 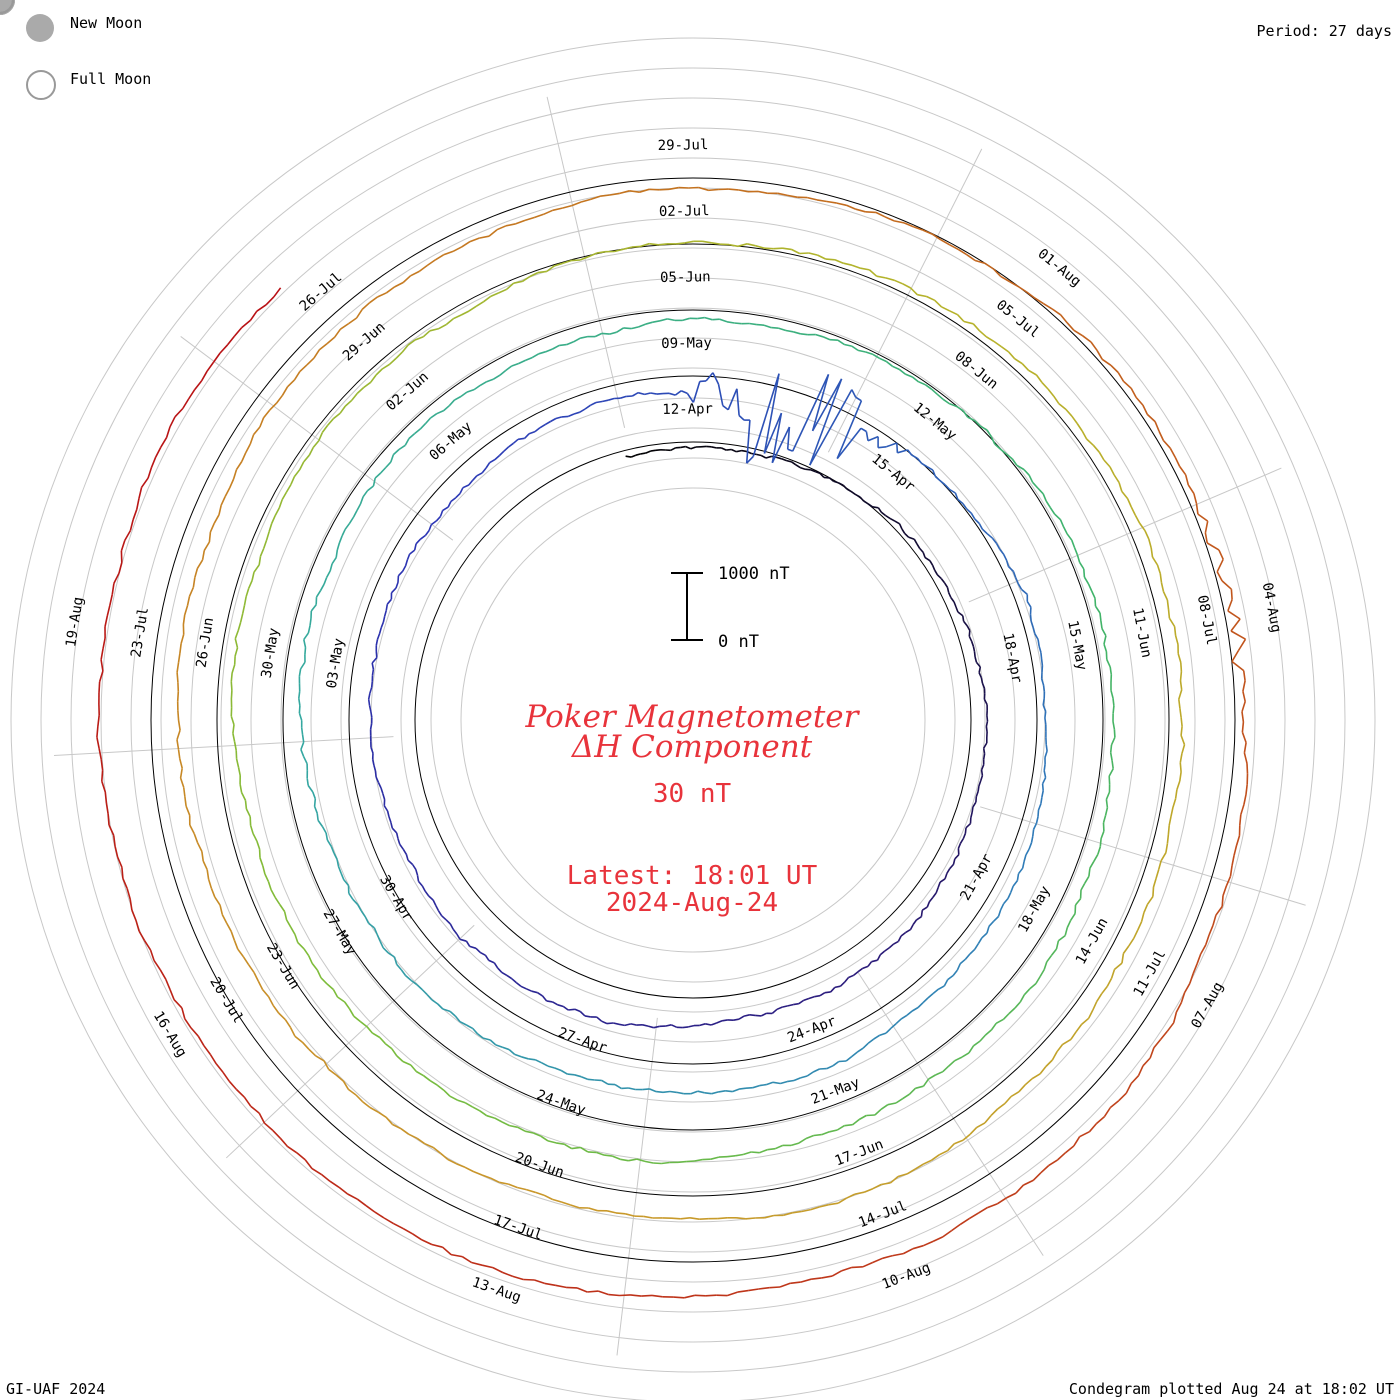 What do you see at coordinates (1141, 632) in the screenshot?
I see `date-label: 11-Jun` at bounding box center [1141, 632].